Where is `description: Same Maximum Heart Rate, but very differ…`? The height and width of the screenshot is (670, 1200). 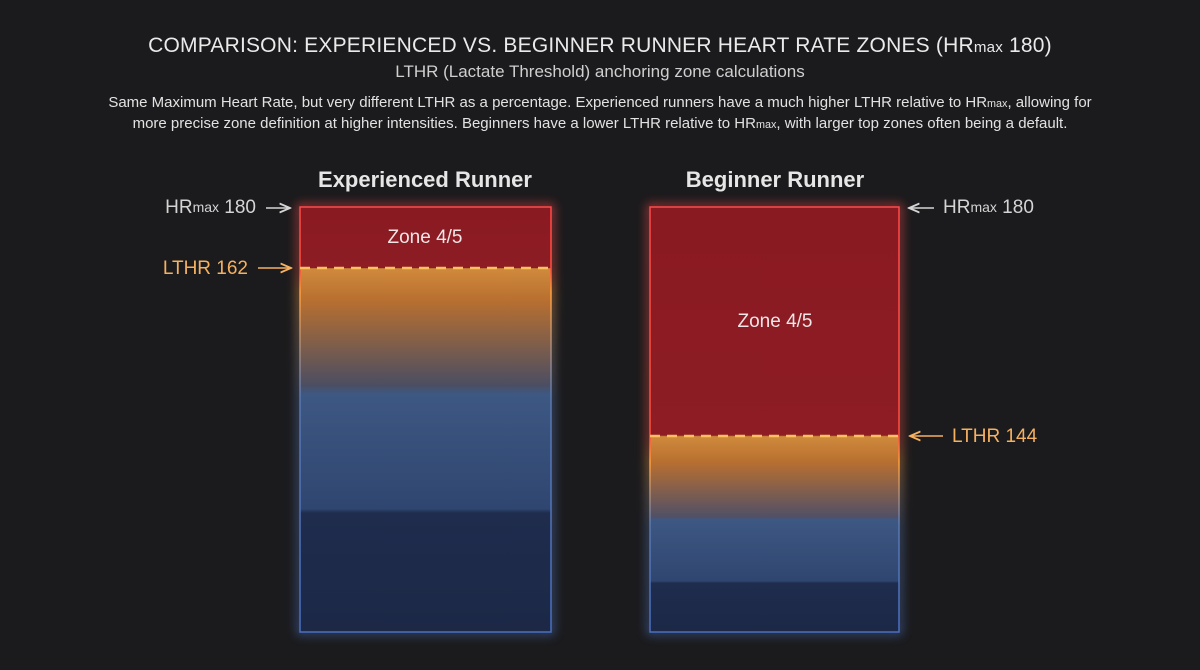 description: Same Maximum Heart Rate, but very differ… is located at coordinates (600, 114).